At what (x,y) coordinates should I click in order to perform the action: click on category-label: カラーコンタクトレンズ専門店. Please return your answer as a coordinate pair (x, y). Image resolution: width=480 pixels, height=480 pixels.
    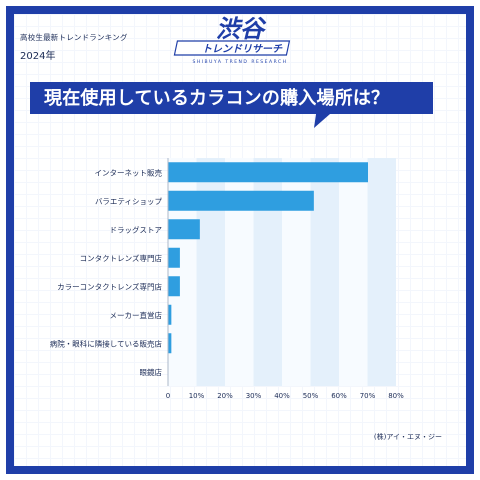
    Looking at the image, I should click on (109, 286).